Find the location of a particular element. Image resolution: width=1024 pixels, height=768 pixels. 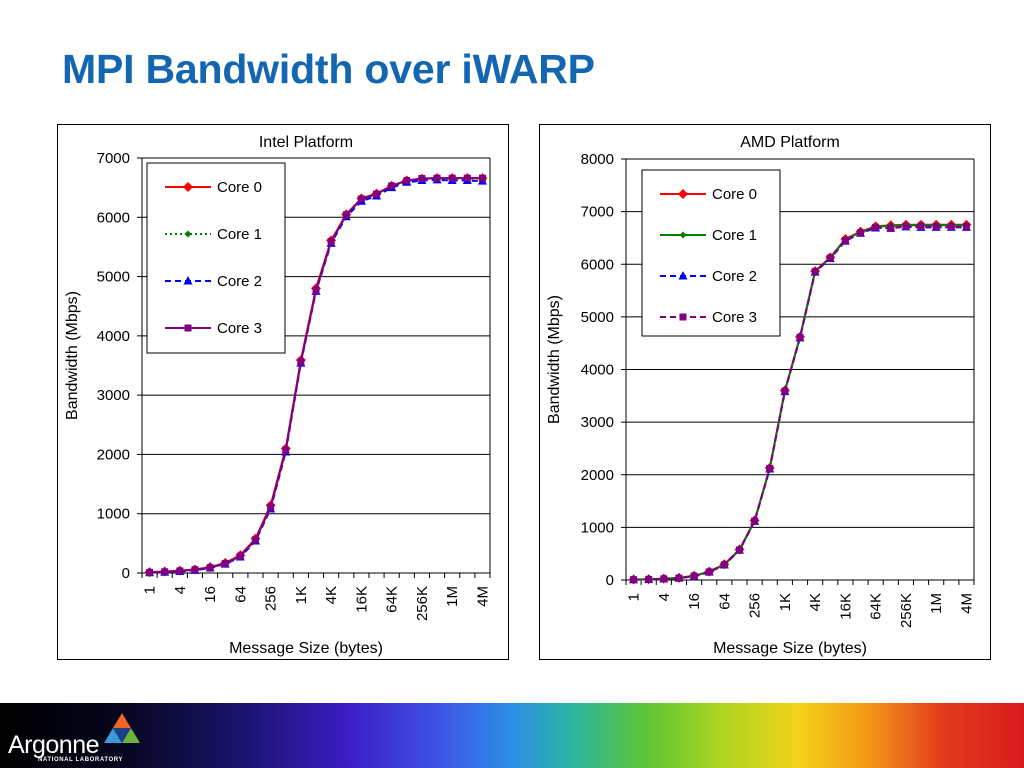

logo-subtitle: NATIONAL LABORATORY is located at coordinates (81, 760).